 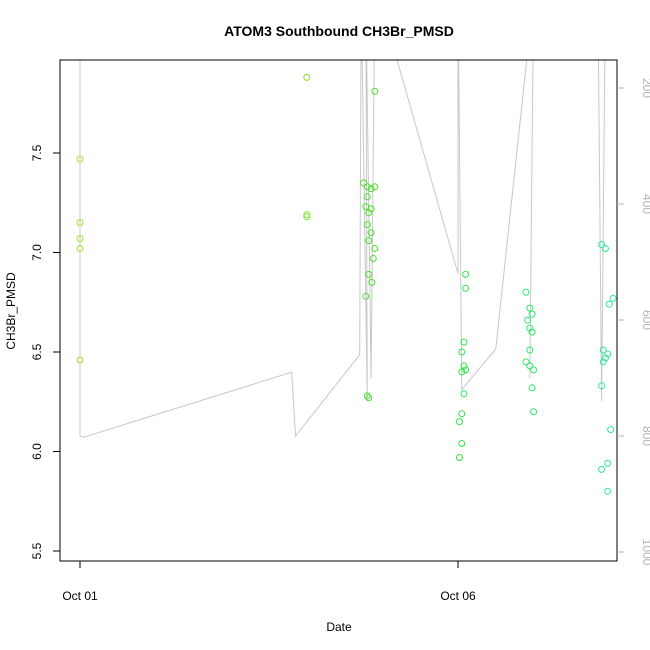 What do you see at coordinates (633, 322) in the screenshot?
I see `y2-axis: 200 400 600 800 1000` at bounding box center [633, 322].